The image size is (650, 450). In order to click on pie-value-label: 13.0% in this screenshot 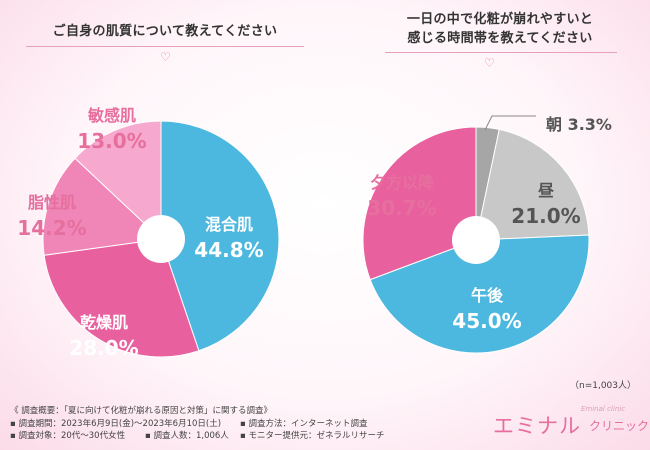, I will do `click(111, 141)`.